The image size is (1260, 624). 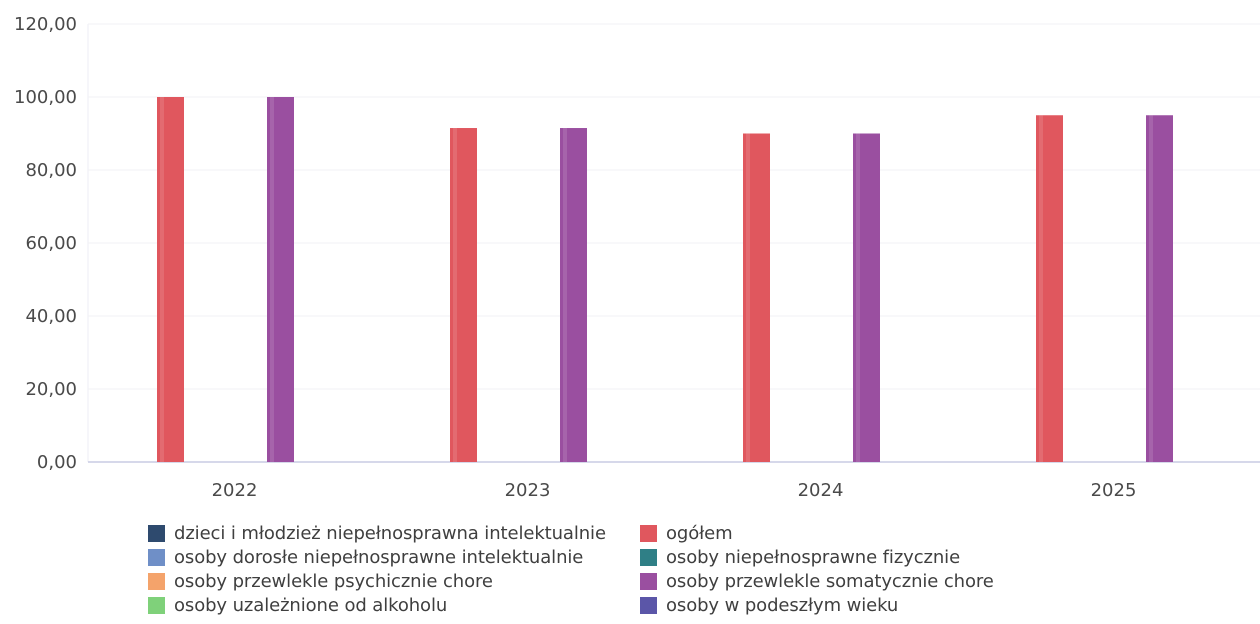 I want to click on legend-label: osoby w podeszłym wieku, so click(x=782, y=605).